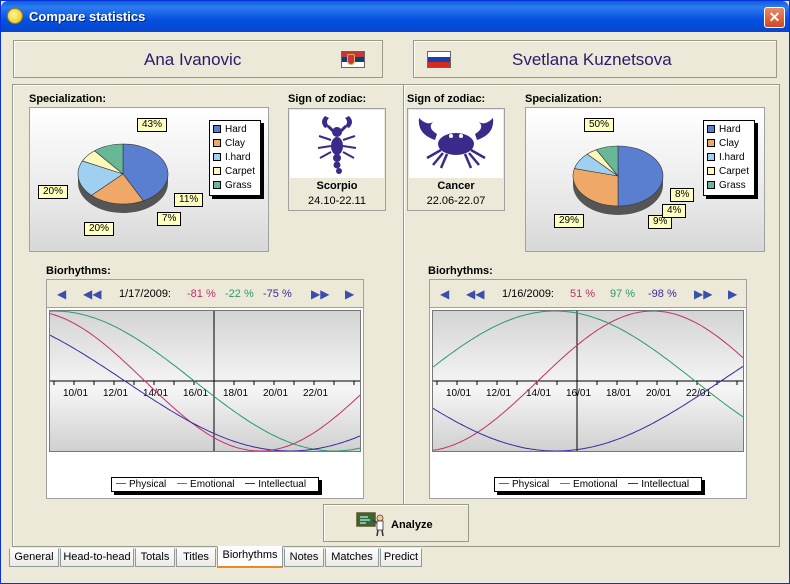  Describe the element at coordinates (640, 176) in the screenshot. I see `pie-slice-hard` at that location.